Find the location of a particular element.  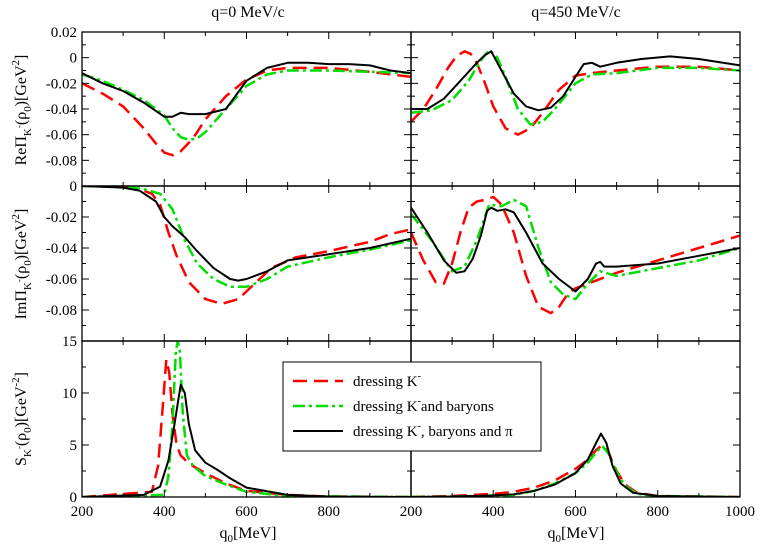

panel-im-q0: -0.08 -0.06 -0.04 -0.02 0 is located at coordinates (229, 260).